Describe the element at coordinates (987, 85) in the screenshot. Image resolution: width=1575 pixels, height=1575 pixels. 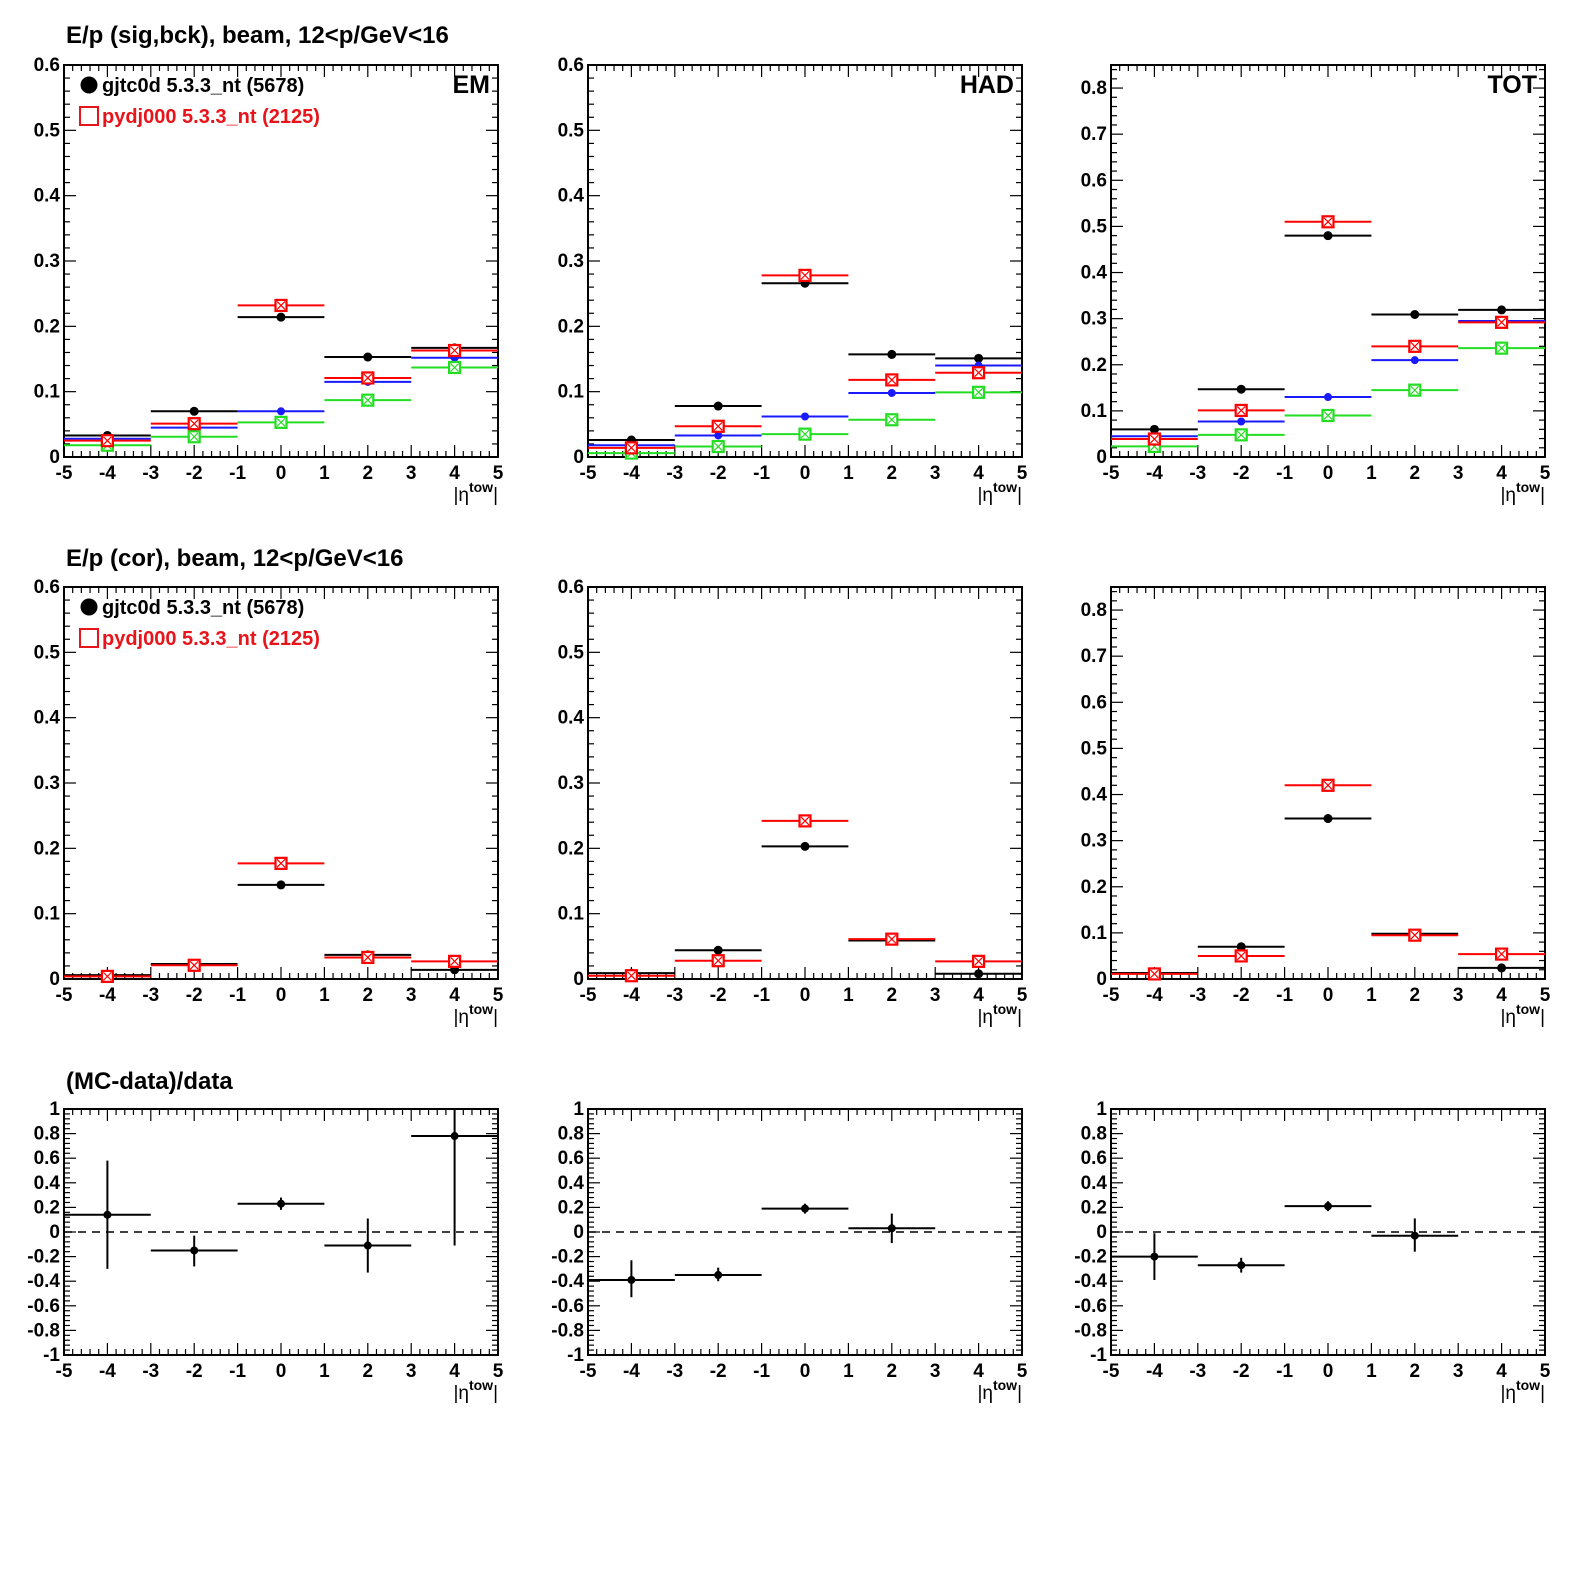
I see `panel-label: HAD` at that location.